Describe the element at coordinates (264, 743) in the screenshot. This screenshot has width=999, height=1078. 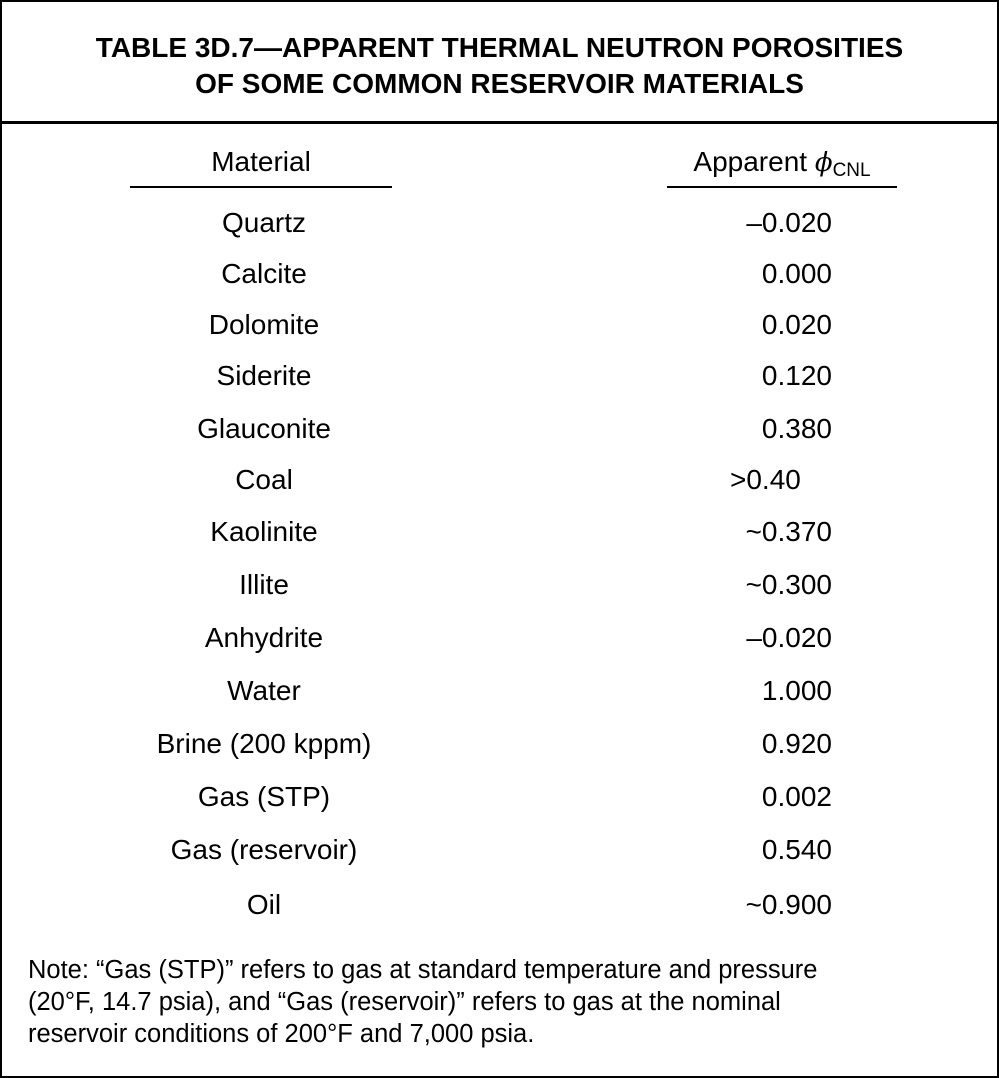
I see `material-cell: Brine (200 kppm)` at that location.